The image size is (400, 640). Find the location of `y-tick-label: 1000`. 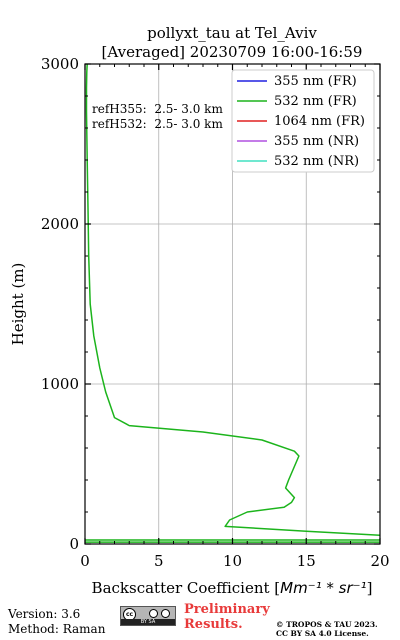

y-tick-label: 1000 is located at coordinates (60, 384).